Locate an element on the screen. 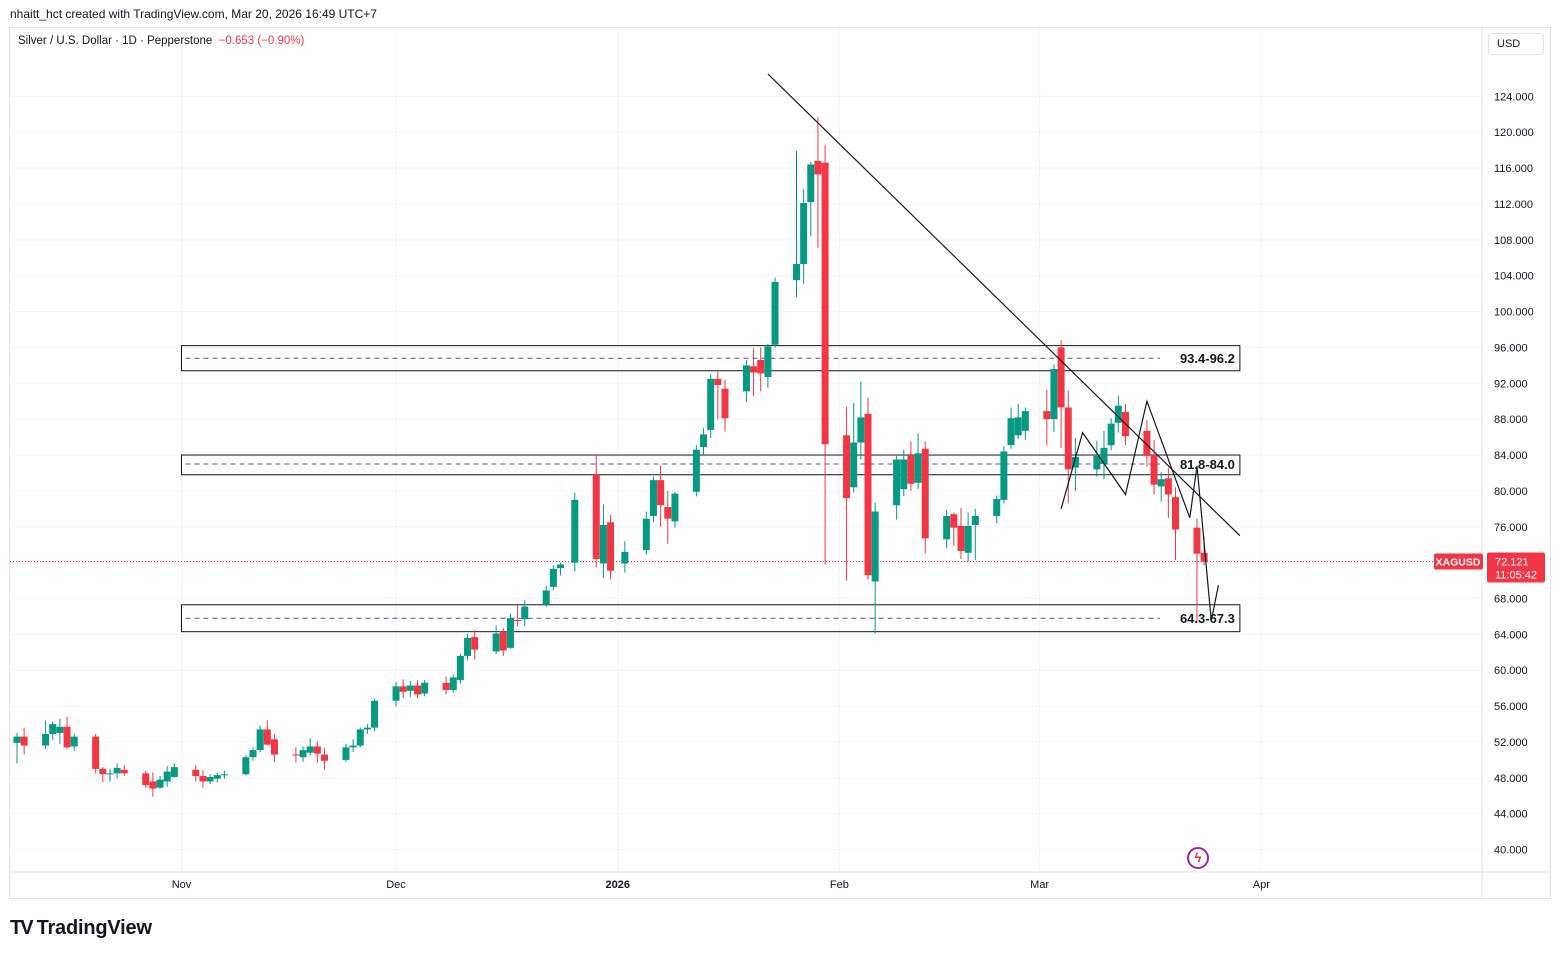 This screenshot has height=959, width=1561. price-tick-label: 76.000 is located at coordinates (1511, 528).